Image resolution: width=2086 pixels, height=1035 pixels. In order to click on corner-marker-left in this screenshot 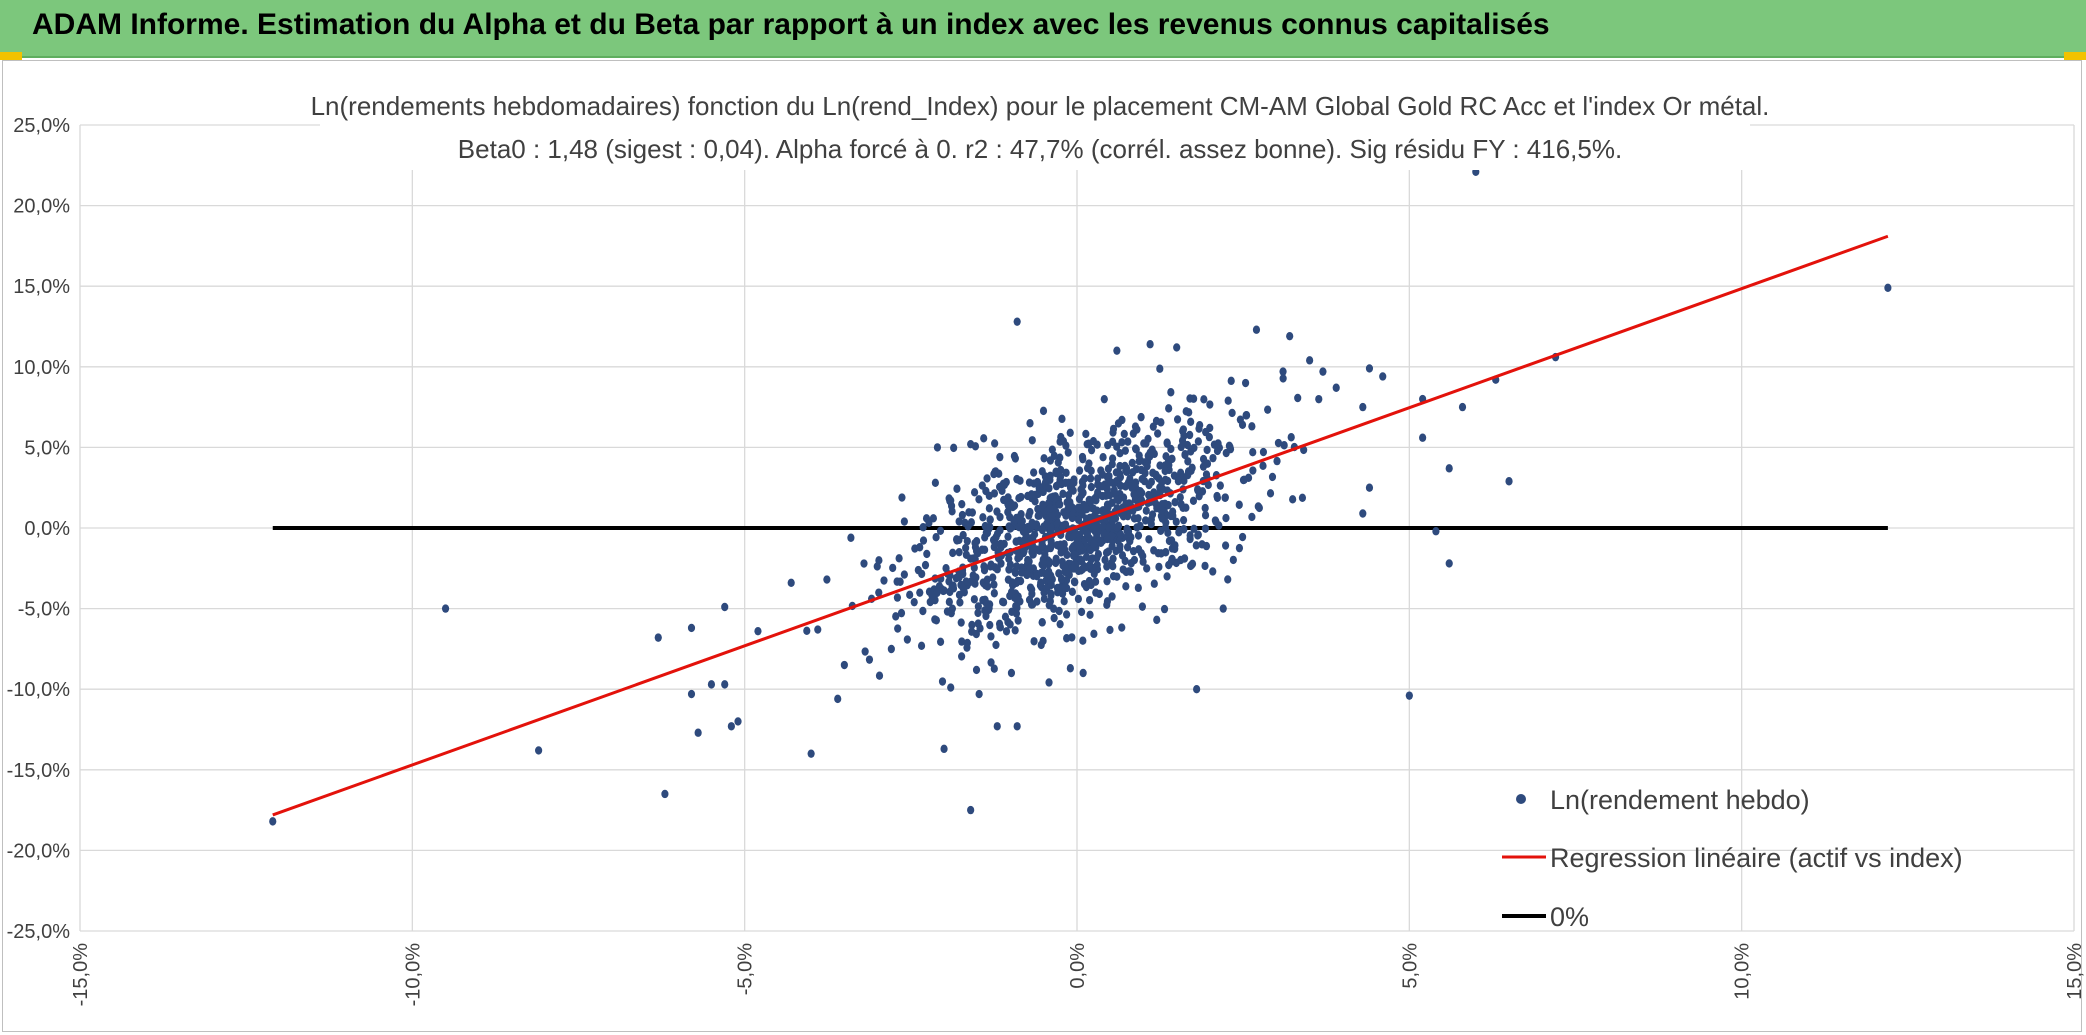, I will do `click(11, 56)`.